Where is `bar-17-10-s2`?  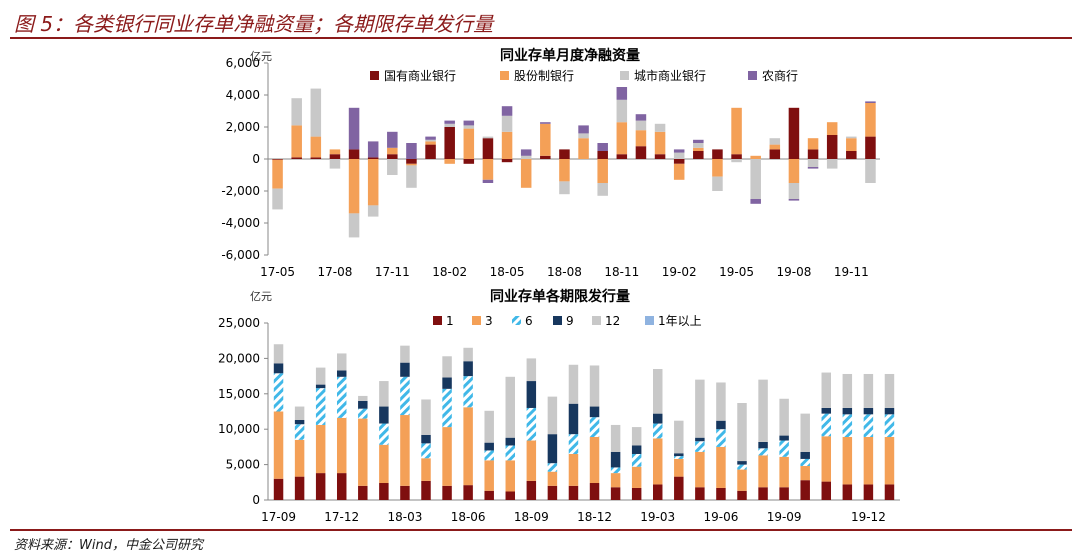 bar-17-10-s2 is located at coordinates (373, 182).